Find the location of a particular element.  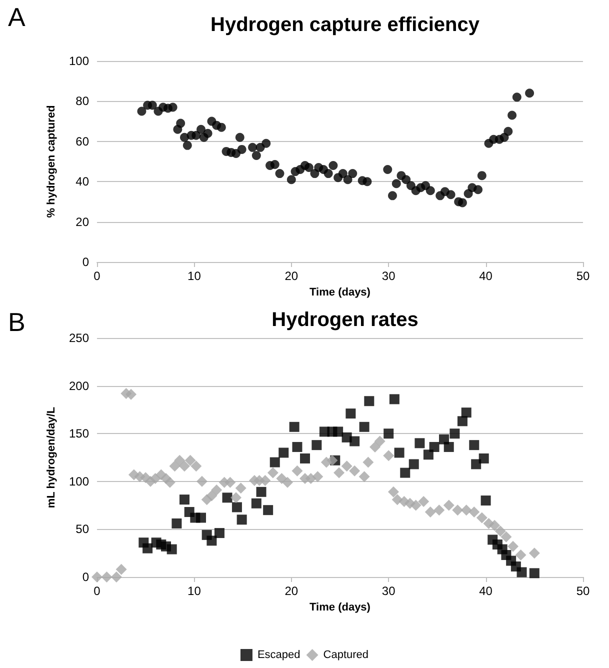

y-axis-title: mL hydrogen/day/L is located at coordinates (52, 457).